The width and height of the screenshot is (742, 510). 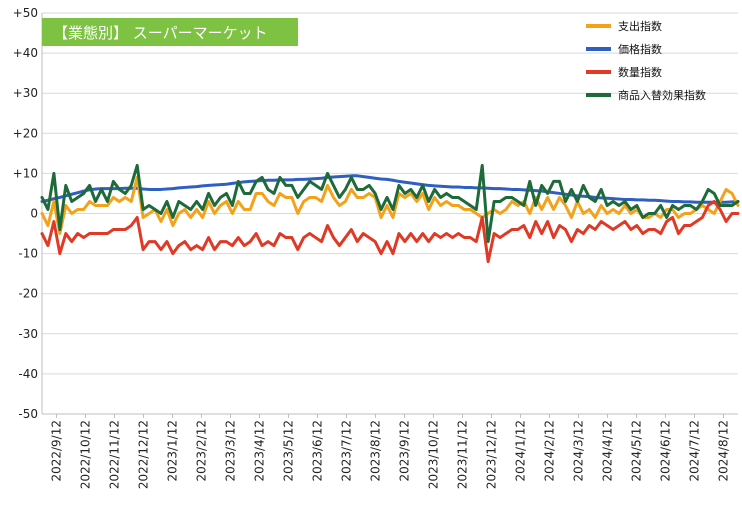 I want to click on y-tick-label: -20, so click(x=28, y=294).